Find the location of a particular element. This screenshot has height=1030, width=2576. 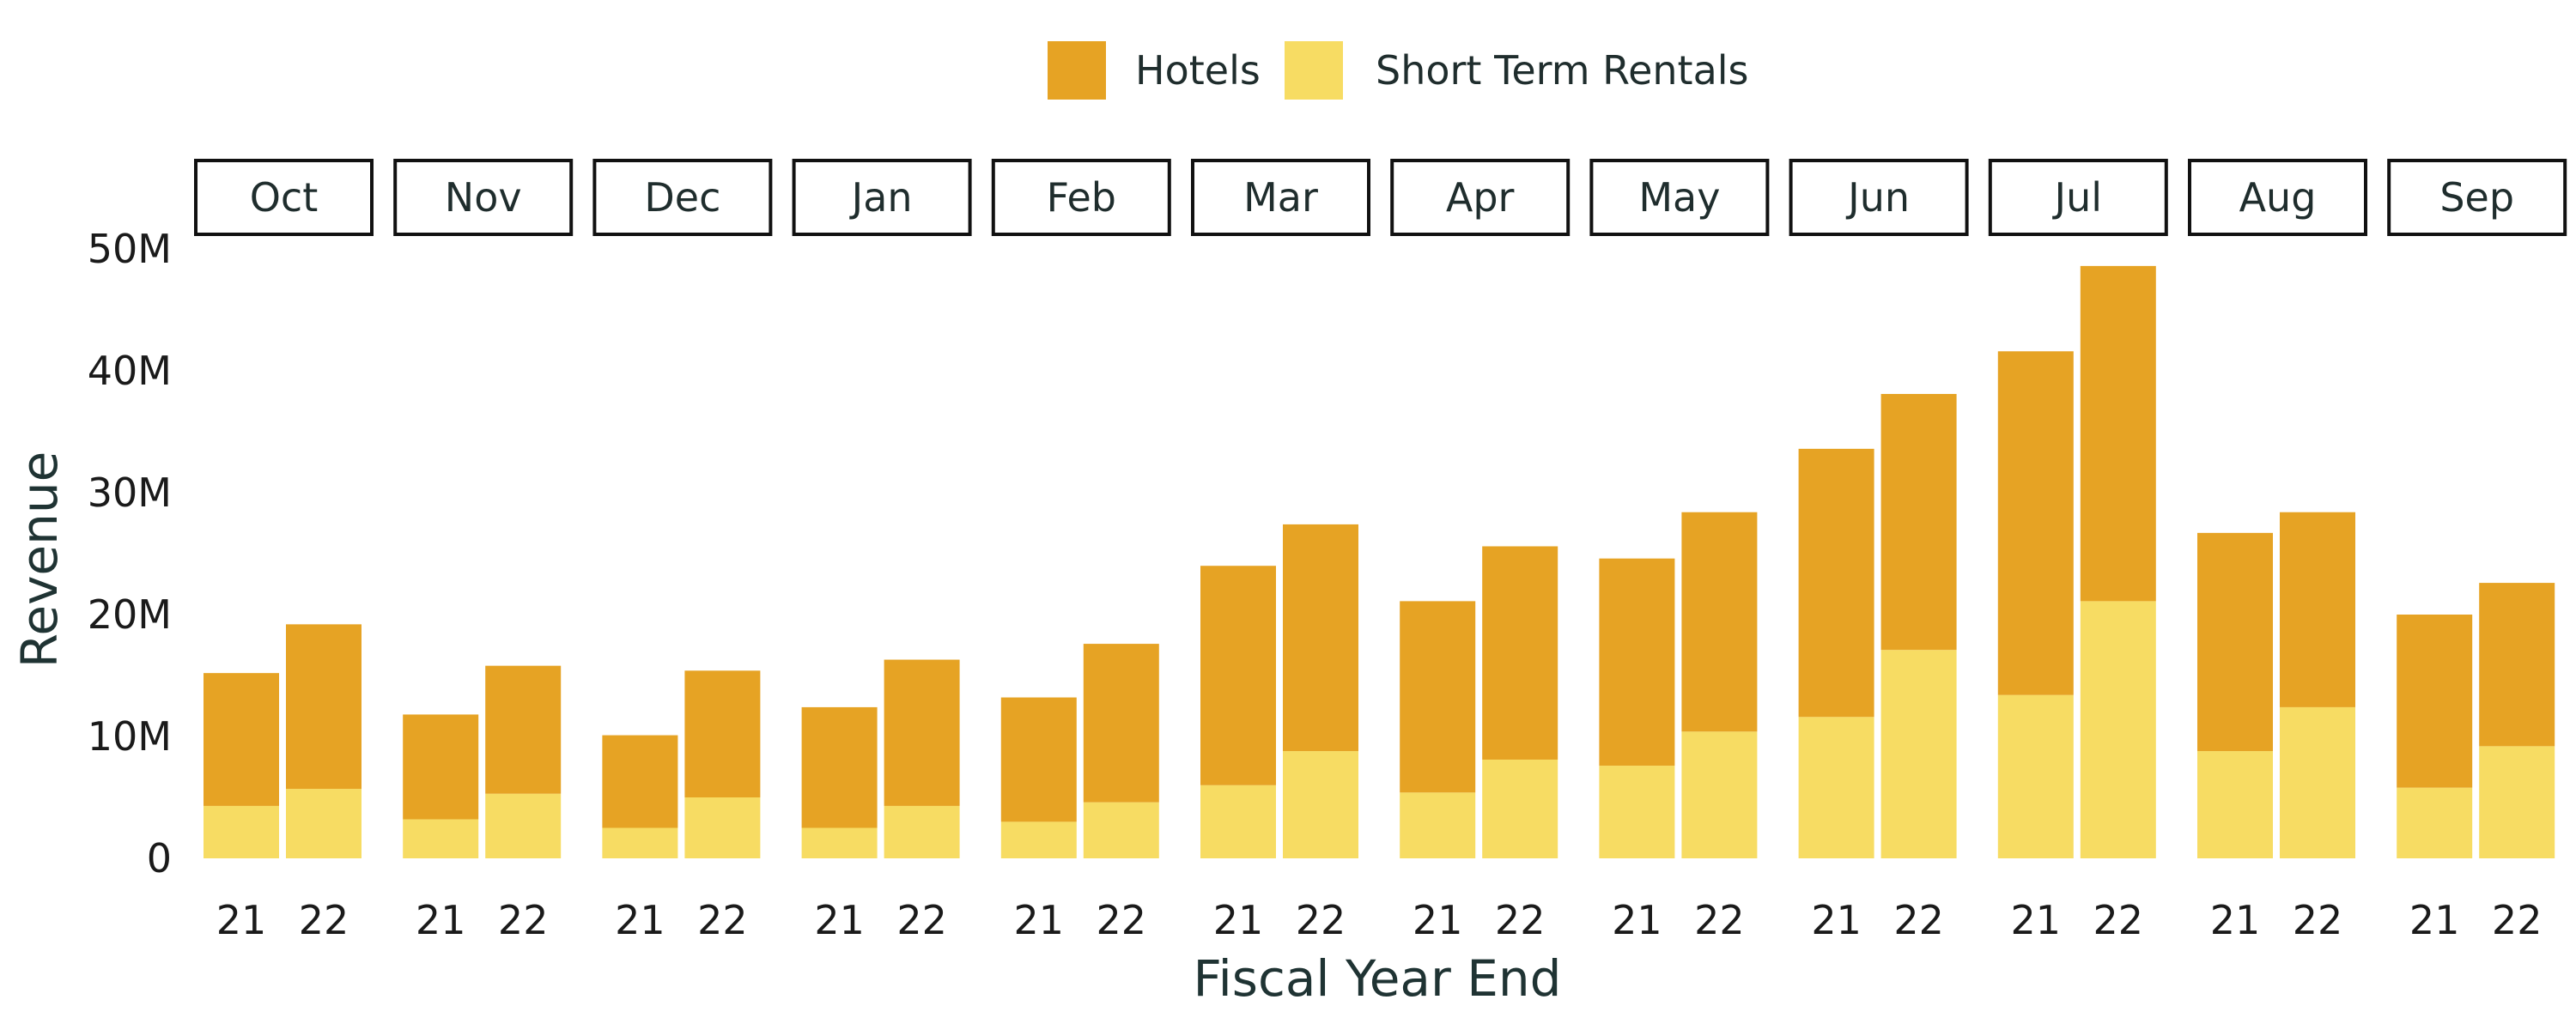

facet-header-label: Mar is located at coordinates (1280, 197).